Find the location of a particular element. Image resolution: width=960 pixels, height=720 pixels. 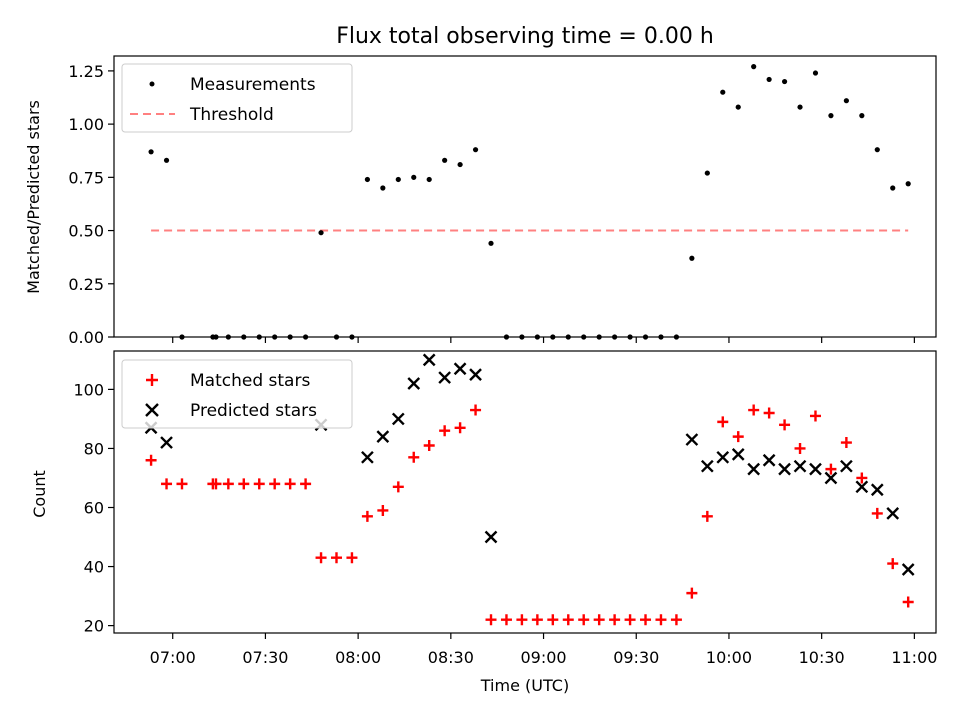

bottom-x-tick-label: 07:30 is located at coordinates (265, 657).